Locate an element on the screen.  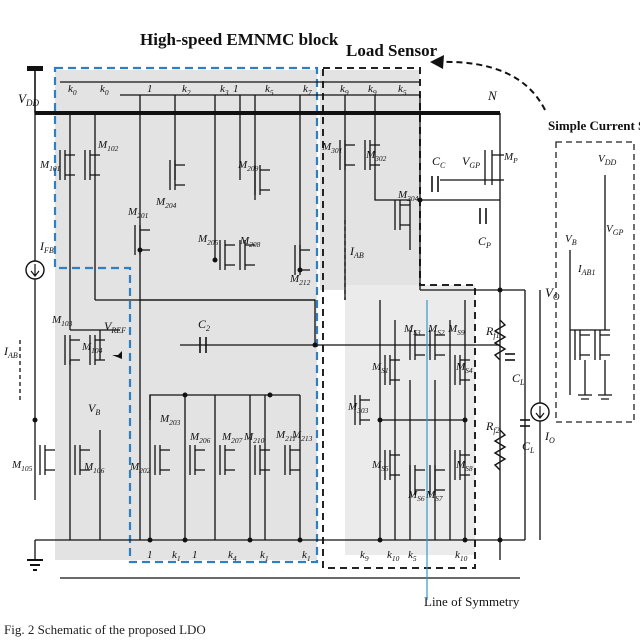
vb-label: VB is located at coordinates (94, 409).